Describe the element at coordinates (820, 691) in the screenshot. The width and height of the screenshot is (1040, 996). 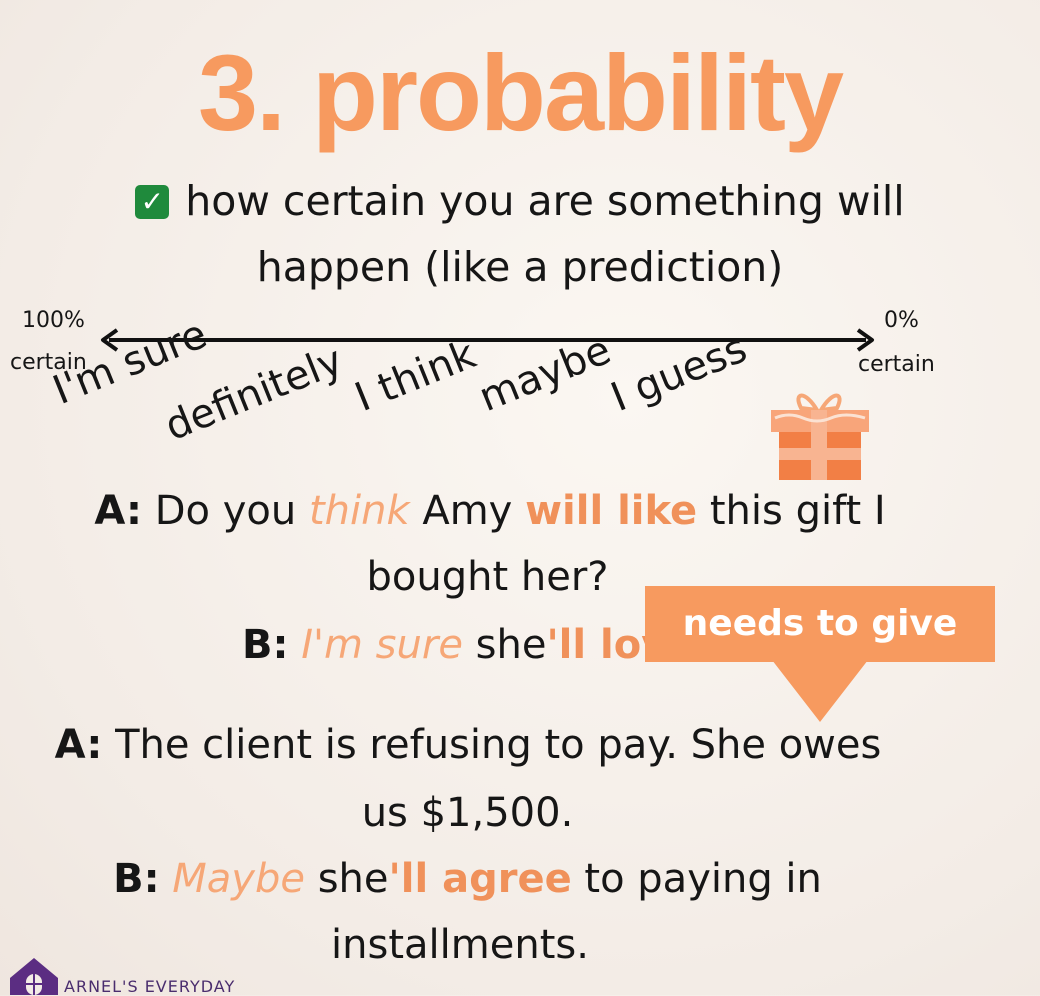
I see `callout-pointer` at that location.